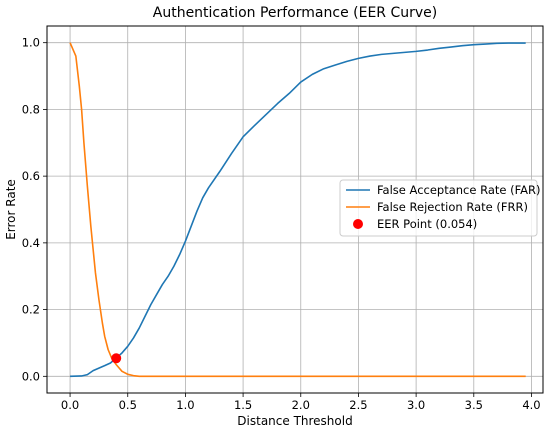  What do you see at coordinates (358, 405) in the screenshot?
I see `x-tick-label: 2.5` at bounding box center [358, 405].